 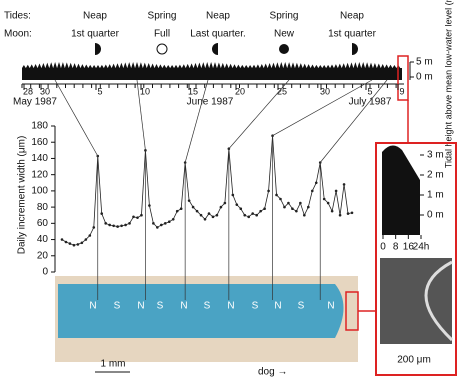 I want to click on inset-box, so click(x=416, y=259).